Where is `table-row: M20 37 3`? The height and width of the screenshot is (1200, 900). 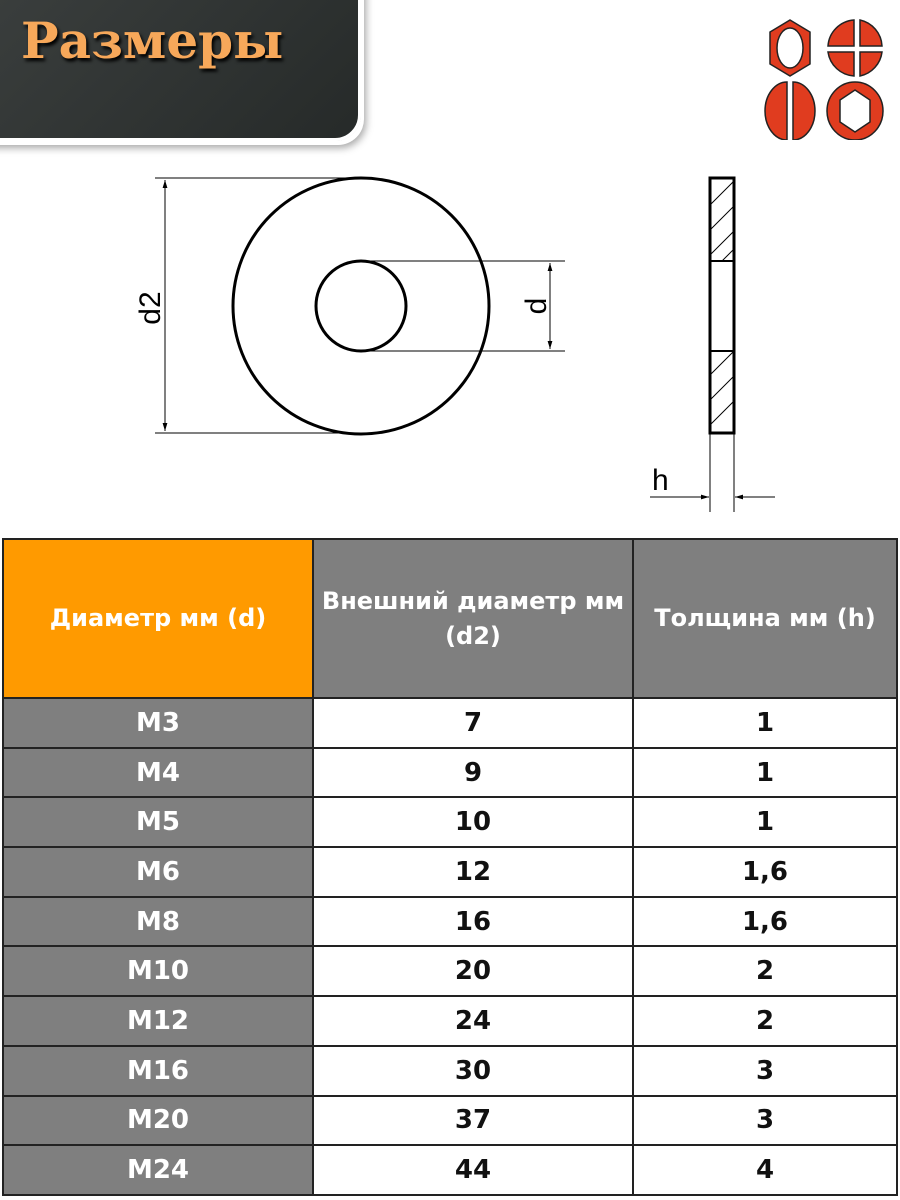
table-row: M20 37 3 is located at coordinates (450, 1120).